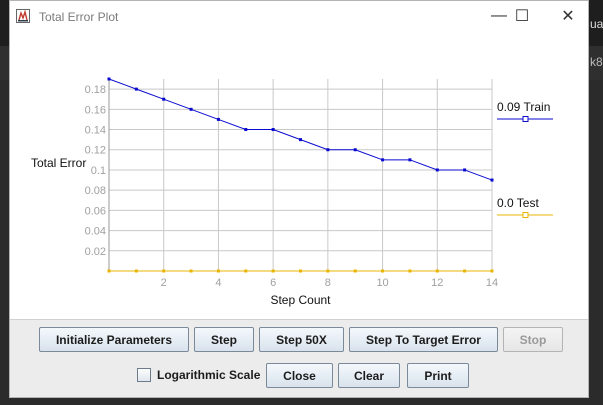 The image size is (603, 405). Describe the element at coordinates (369, 375) in the screenshot. I see `clear-button: Clear` at that location.